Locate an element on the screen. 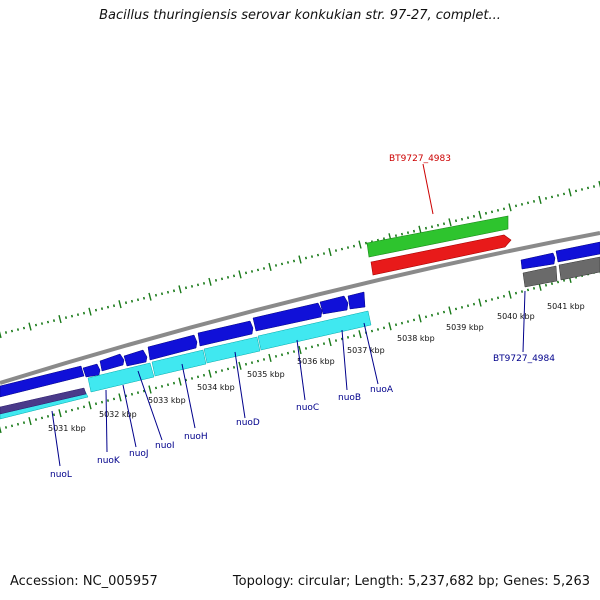 Image resolution: width=600 pixels, height=600 pixels. highlight-gene-bar is located at coordinates (437, 236).